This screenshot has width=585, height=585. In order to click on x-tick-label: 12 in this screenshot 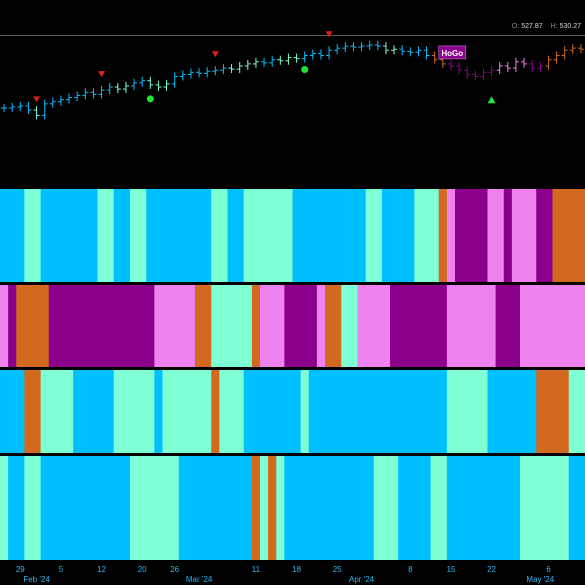, I will do `click(101, 569)`.